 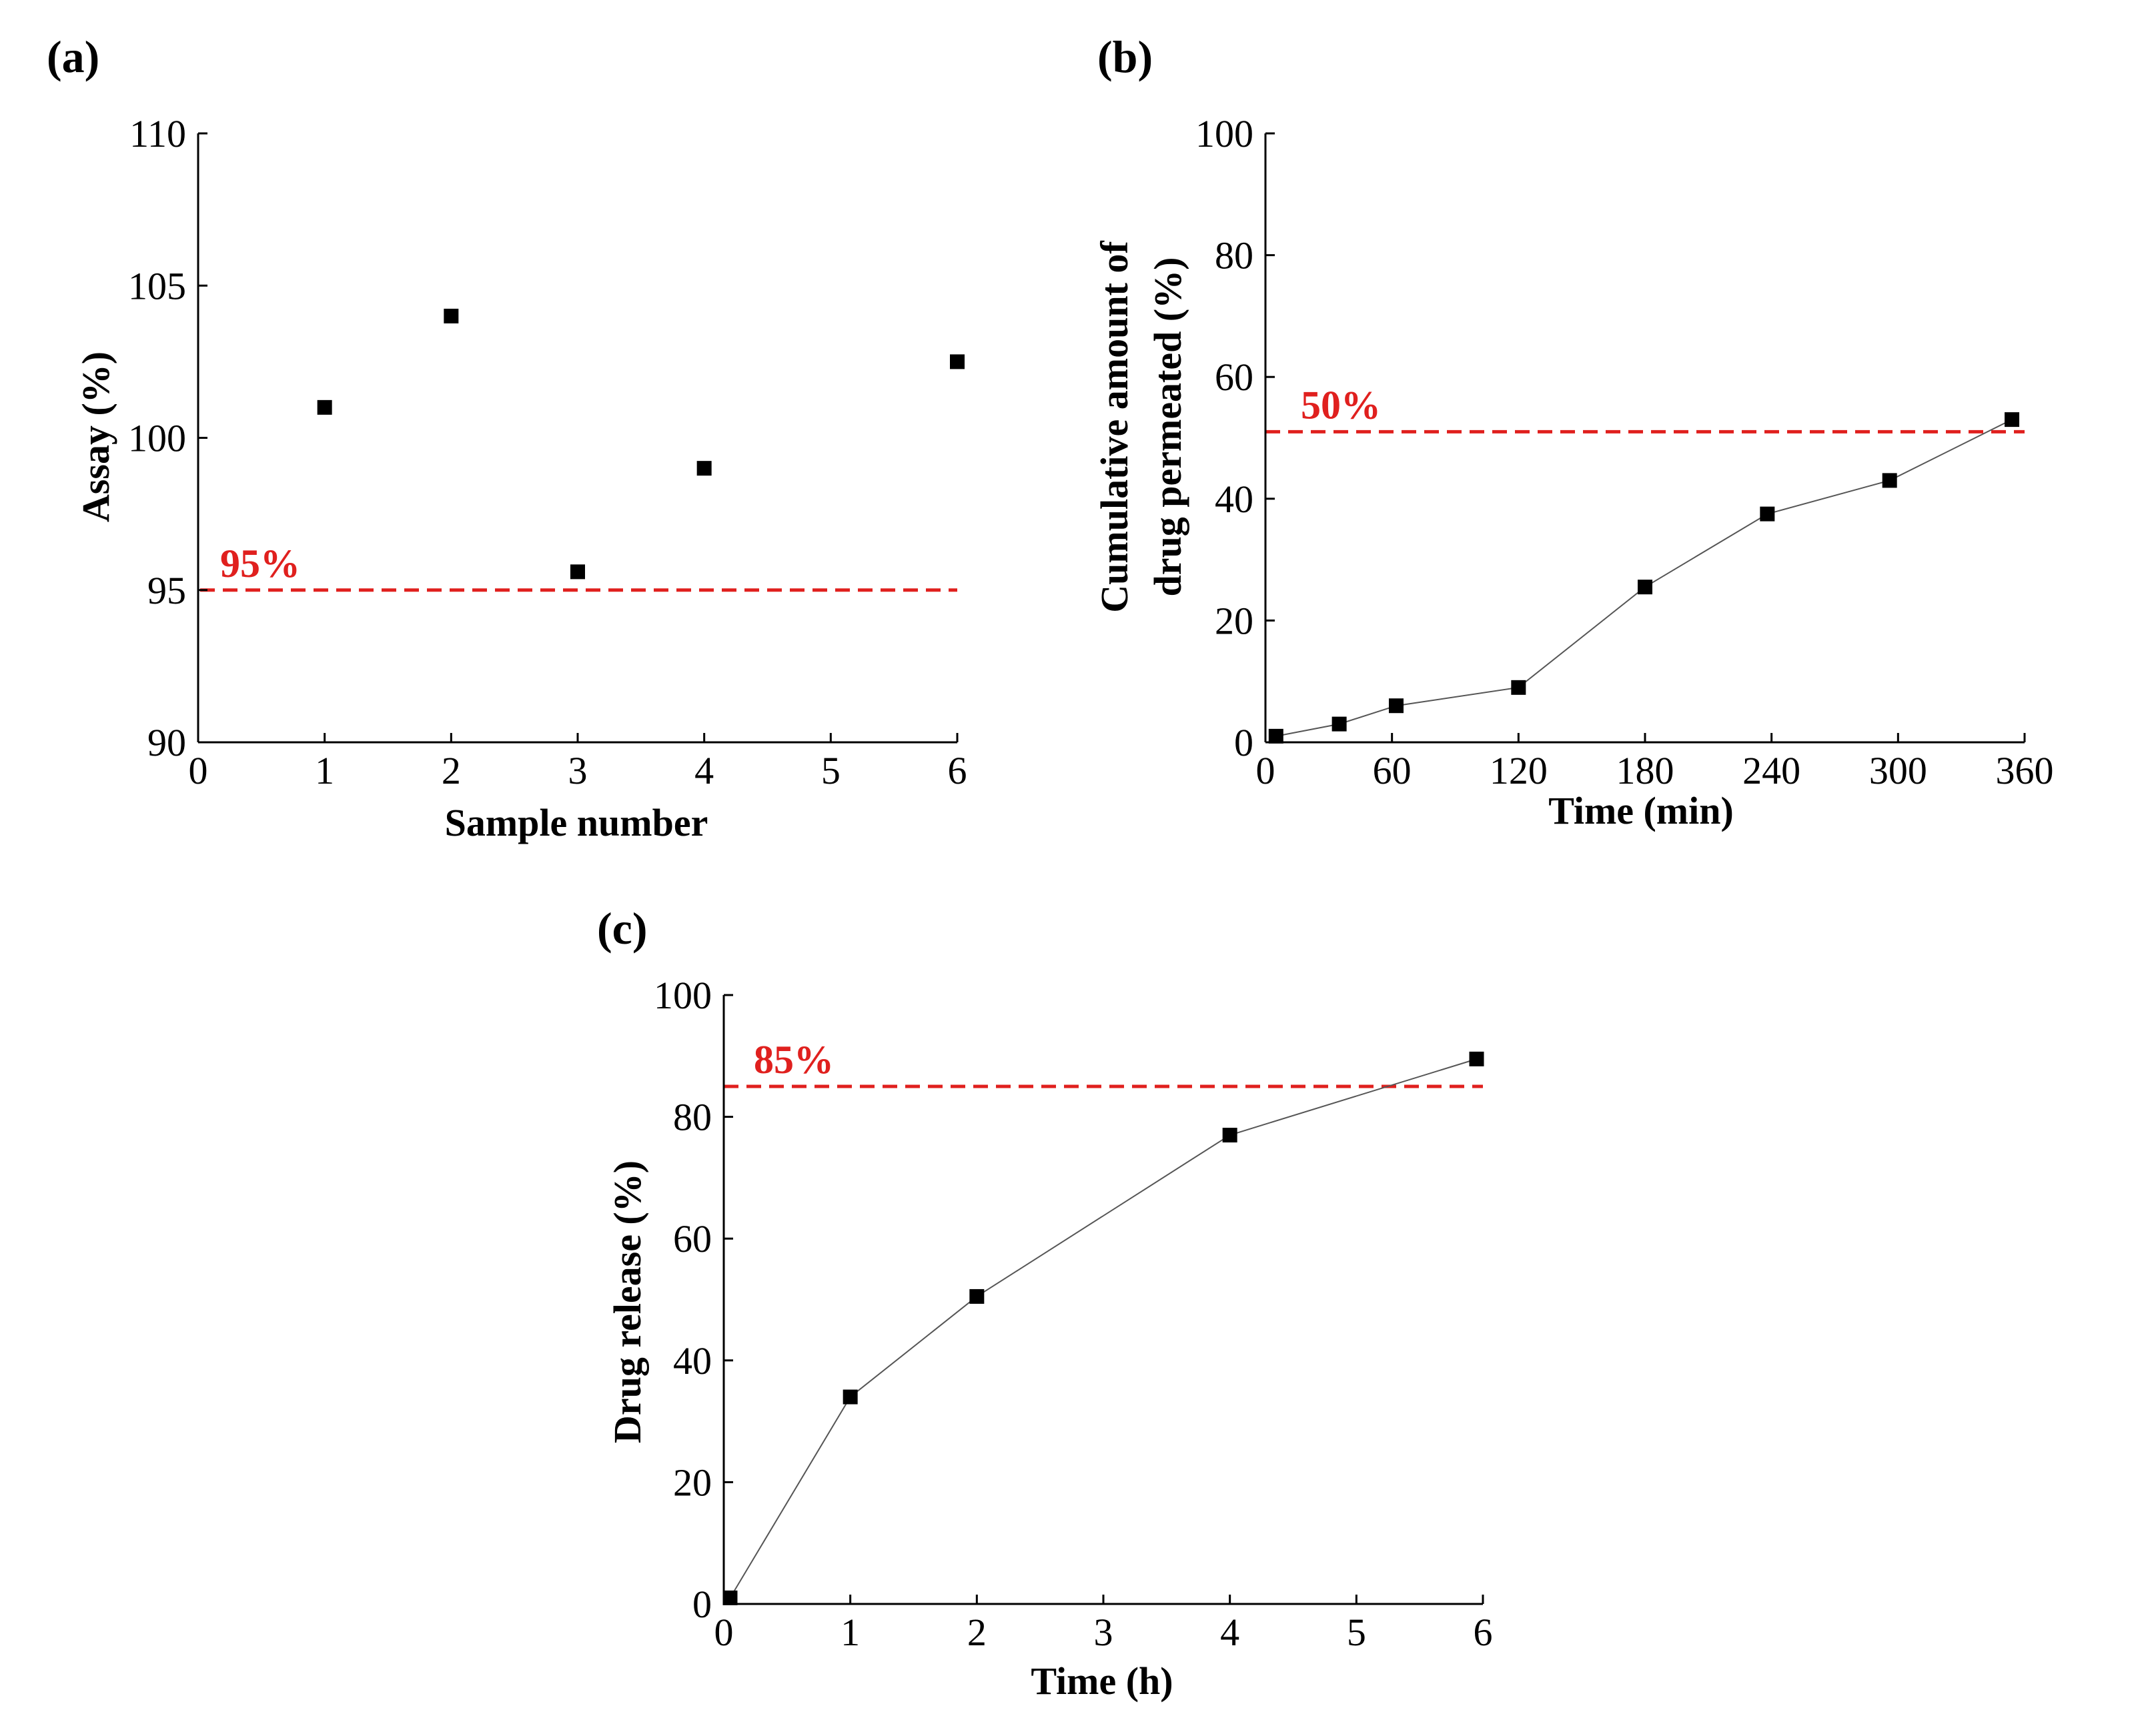 I want to click on reference-line-label: 85%, so click(x=794, y=1060).